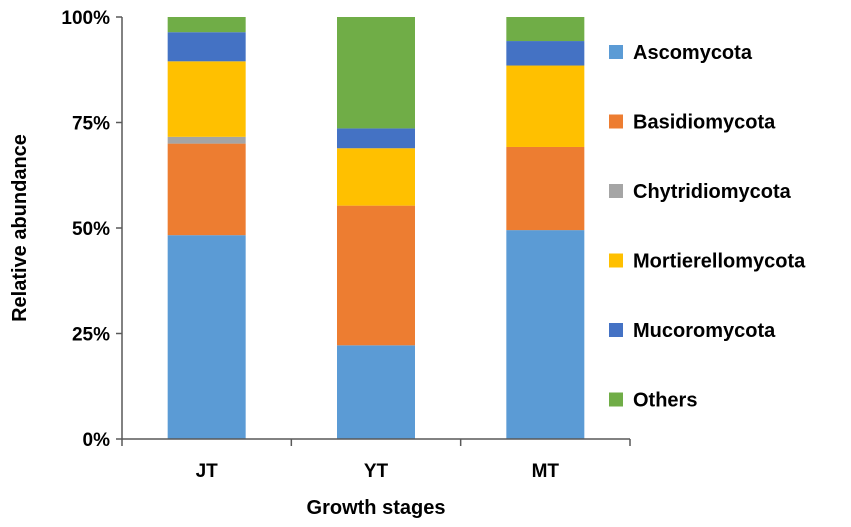  Describe the element at coordinates (20, 228) in the screenshot. I see `y-axis-title: Relative abundance` at that location.